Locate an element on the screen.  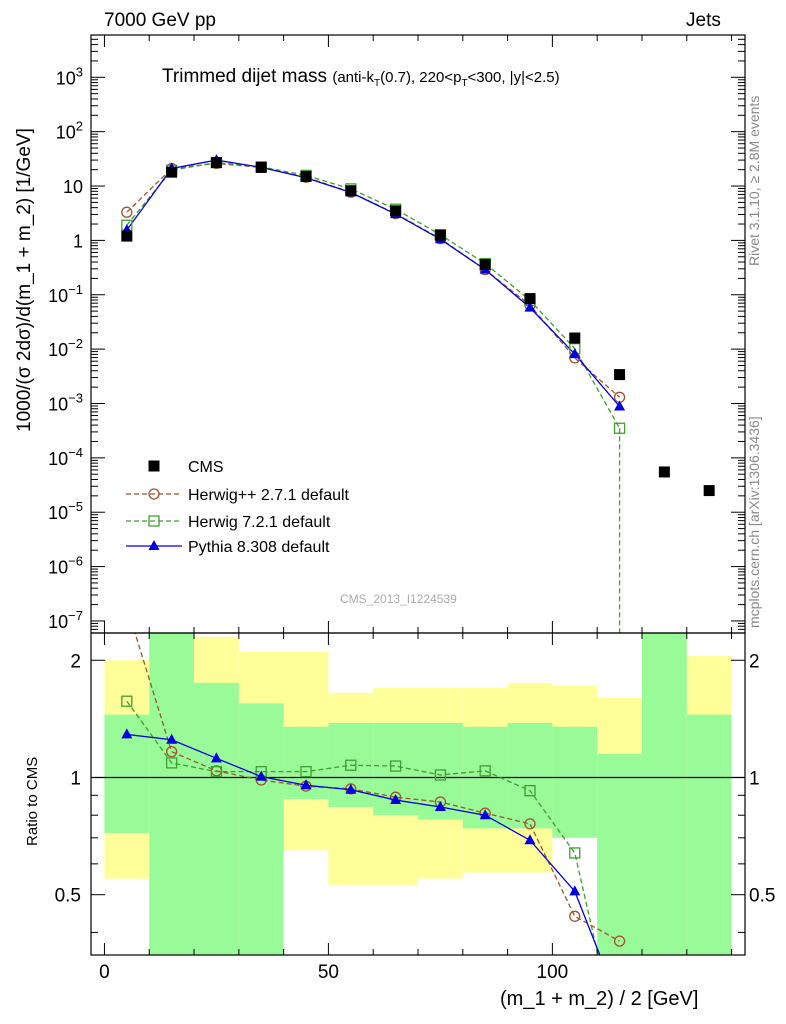
rivet-version-label: Rivet 3.1.10, ≥ 2.8M events is located at coordinates (754, 180).